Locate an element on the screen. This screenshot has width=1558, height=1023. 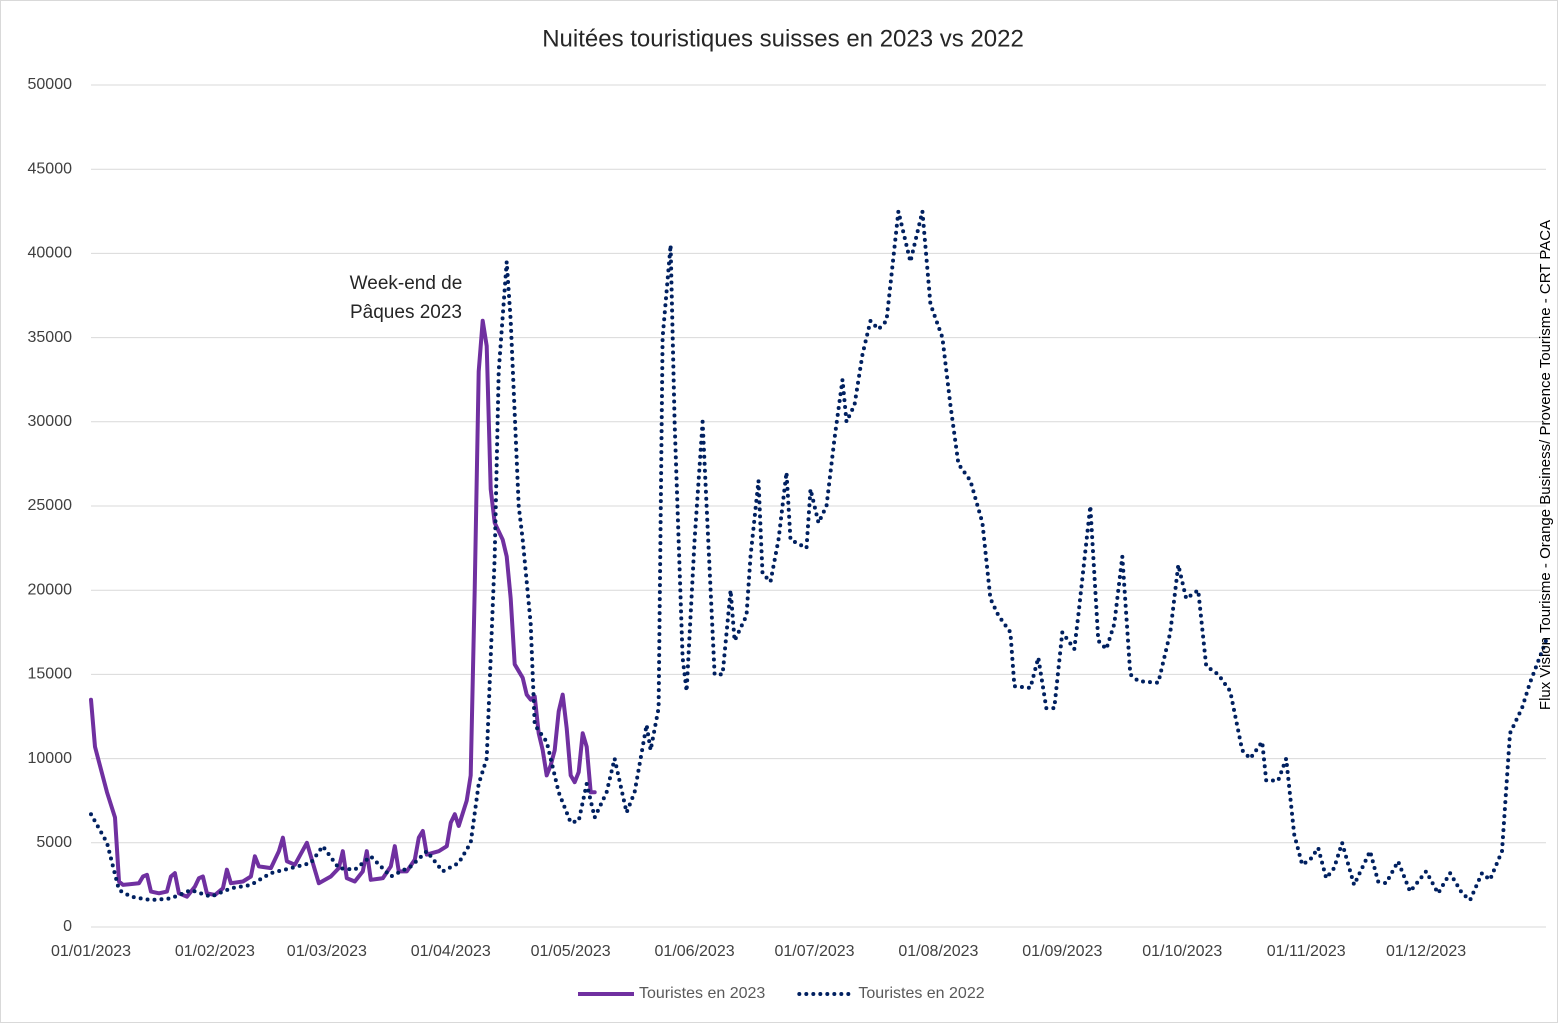
annotation: Week-end de Pâques 2023 is located at coordinates (406, 298).